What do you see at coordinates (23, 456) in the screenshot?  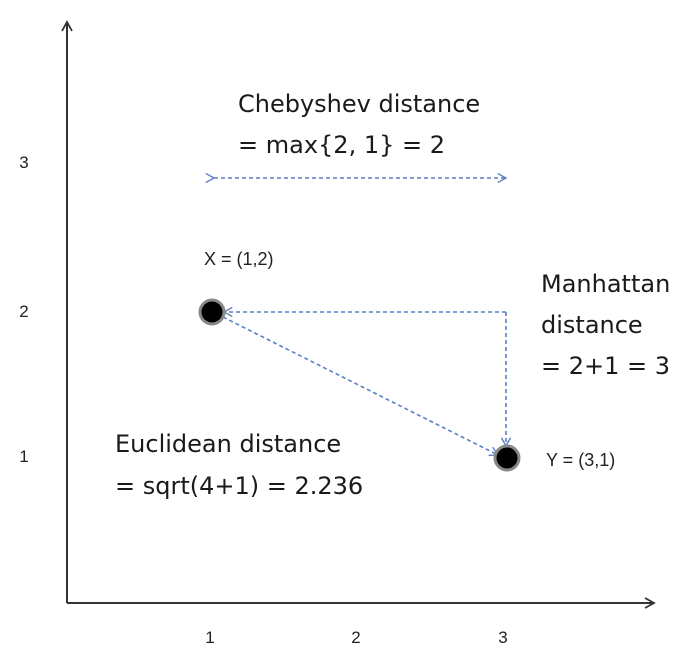 I see `y-tick-label-1: 1` at bounding box center [23, 456].